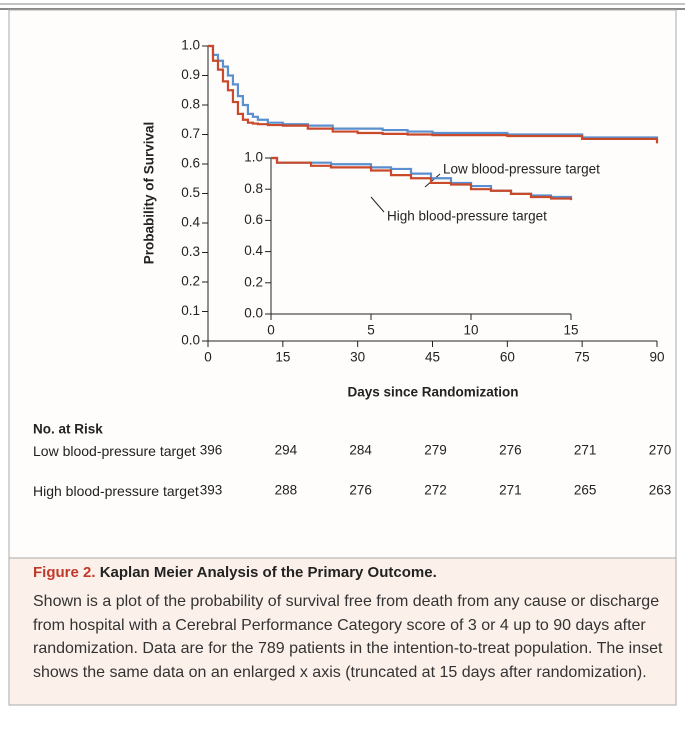 The height and width of the screenshot is (733, 685). What do you see at coordinates (507, 357) in the screenshot?
I see `x-tick-label: 60` at bounding box center [507, 357].